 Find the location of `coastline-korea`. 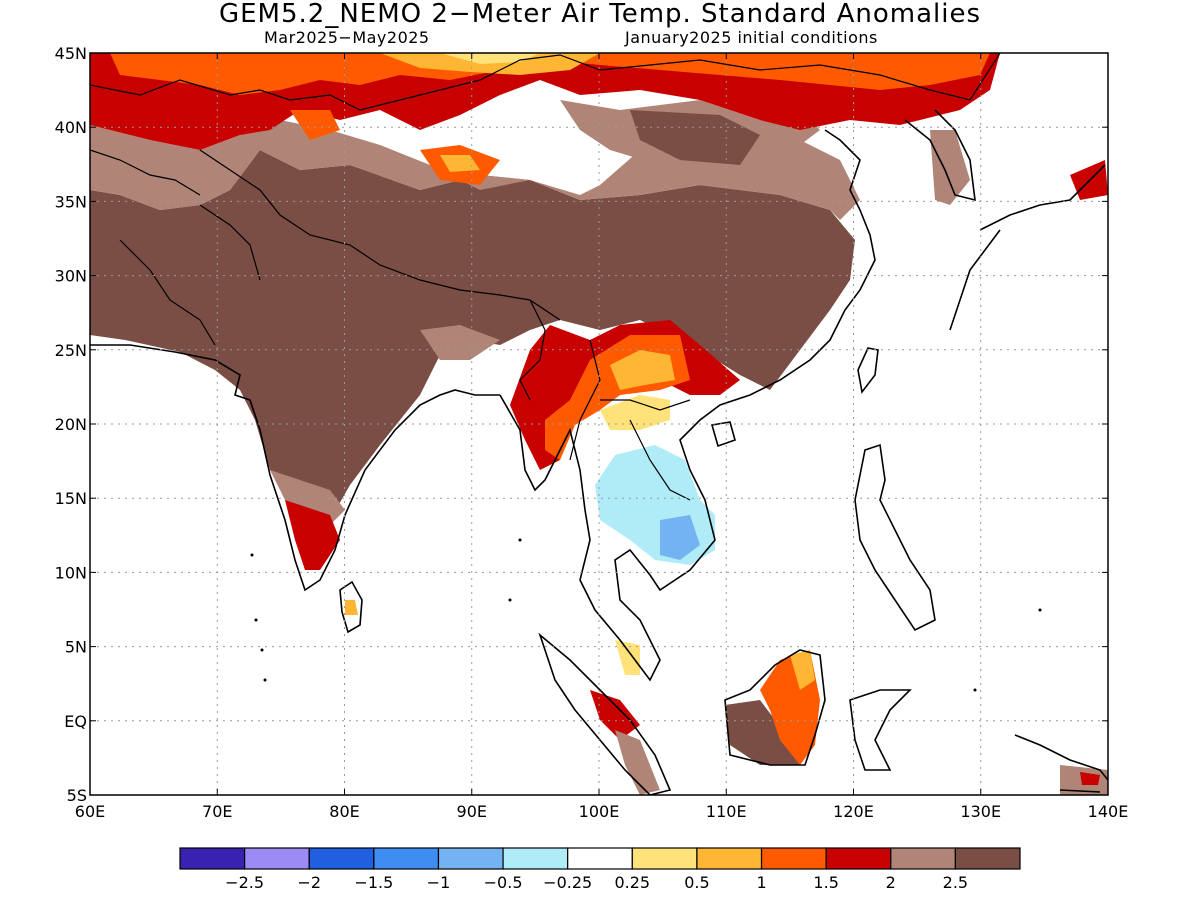

coastline-korea is located at coordinates (940, 155).